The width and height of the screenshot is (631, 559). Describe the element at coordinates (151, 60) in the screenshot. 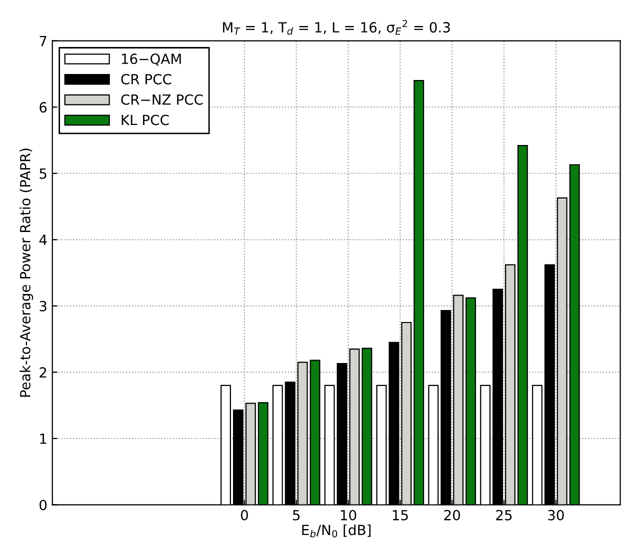

I see `legend-label: 16−QAM` at that location.